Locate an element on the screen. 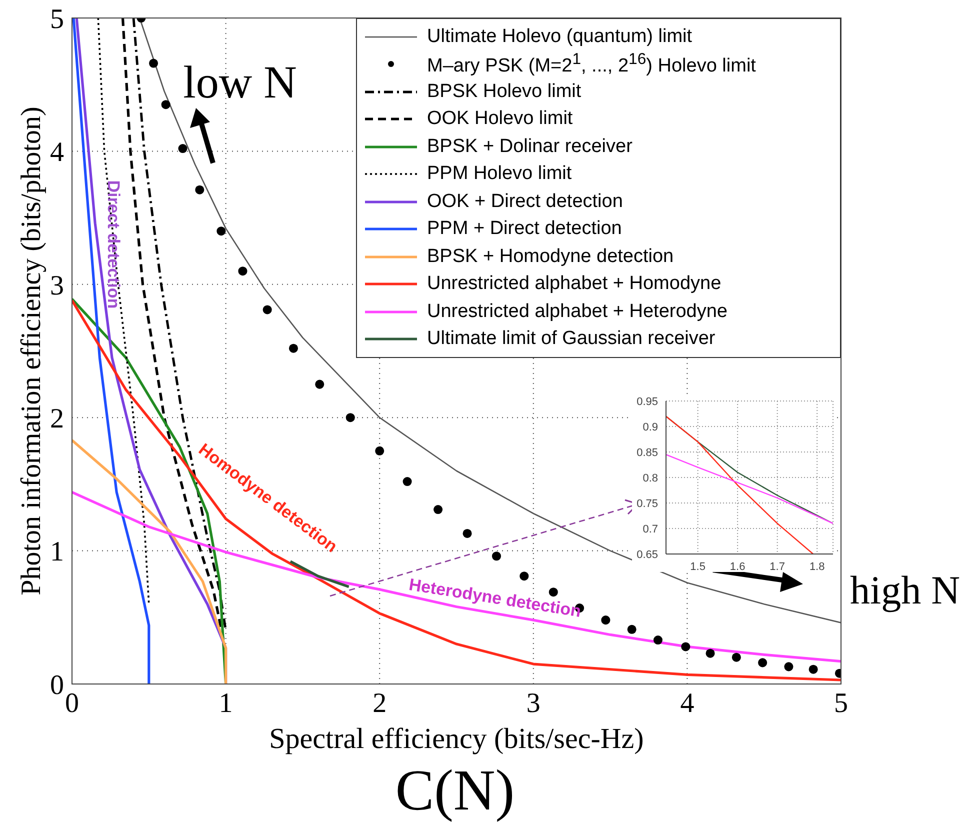 Image resolution: width=965 pixels, height=839 pixels. legend-label: Ultimate limit of Gaussian receiver is located at coordinates (571, 339).